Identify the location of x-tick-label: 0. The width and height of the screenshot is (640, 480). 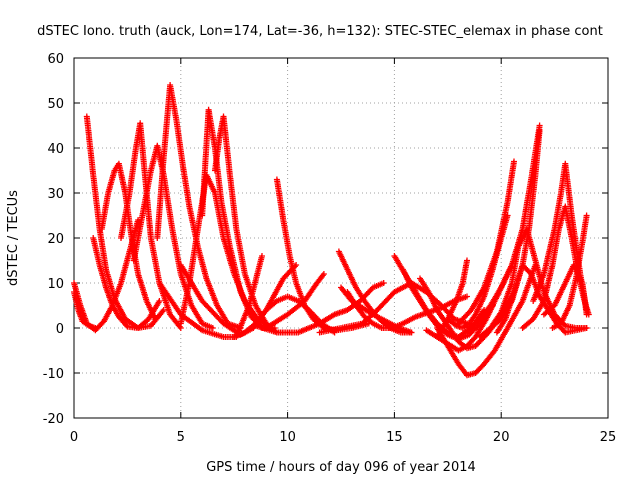
(74, 437).